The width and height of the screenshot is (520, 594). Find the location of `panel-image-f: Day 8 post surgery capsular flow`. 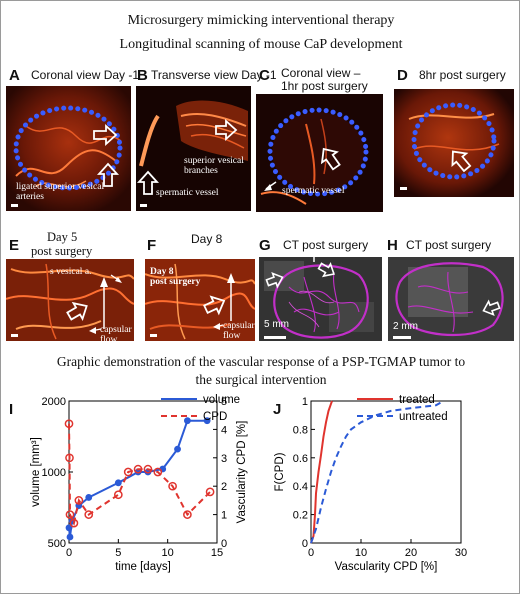

panel-image-f: Day 8 post surgery capsular flow is located at coordinates (200, 300).